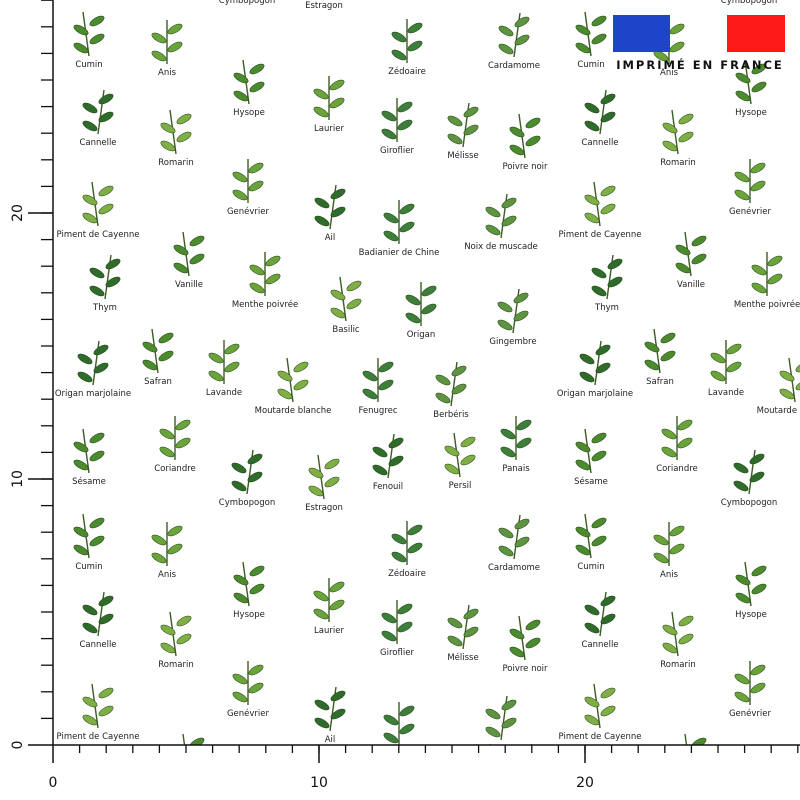 This screenshot has height=800, width=800. I want to click on herb: Coriandre, so click(677, 445).